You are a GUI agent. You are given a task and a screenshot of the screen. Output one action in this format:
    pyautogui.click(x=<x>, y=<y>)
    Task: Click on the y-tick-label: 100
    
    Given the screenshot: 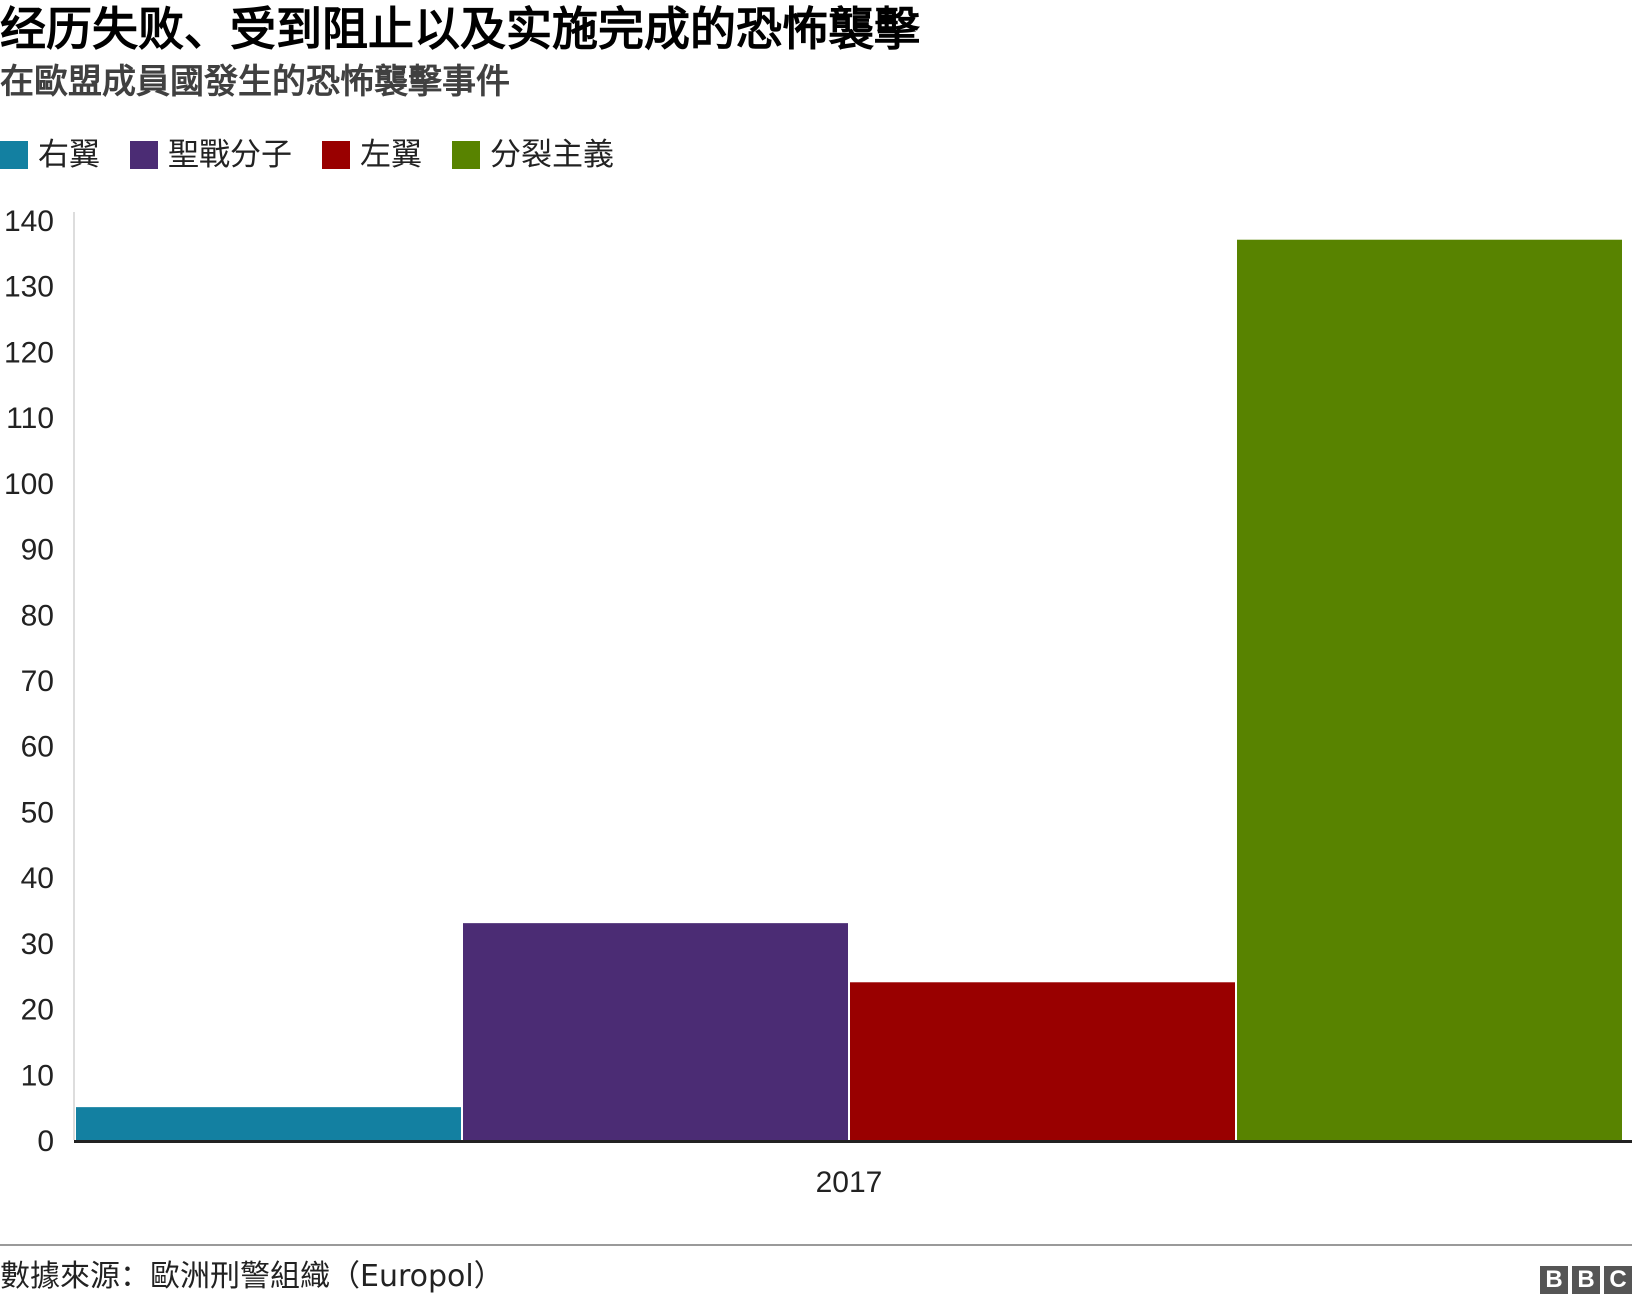 What is the action you would take?
    pyautogui.click(x=29, y=484)
    